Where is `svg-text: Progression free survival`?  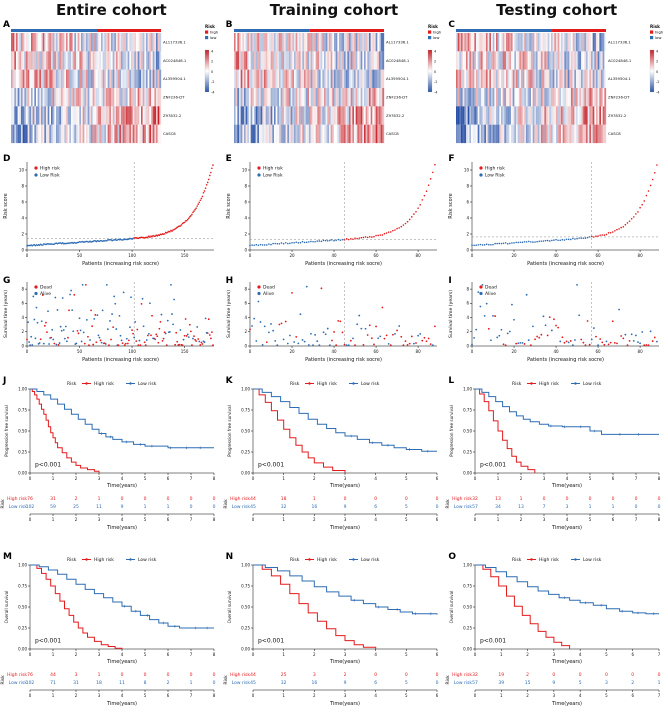 svg-text: Progression free survival is located at coordinates (229, 431).